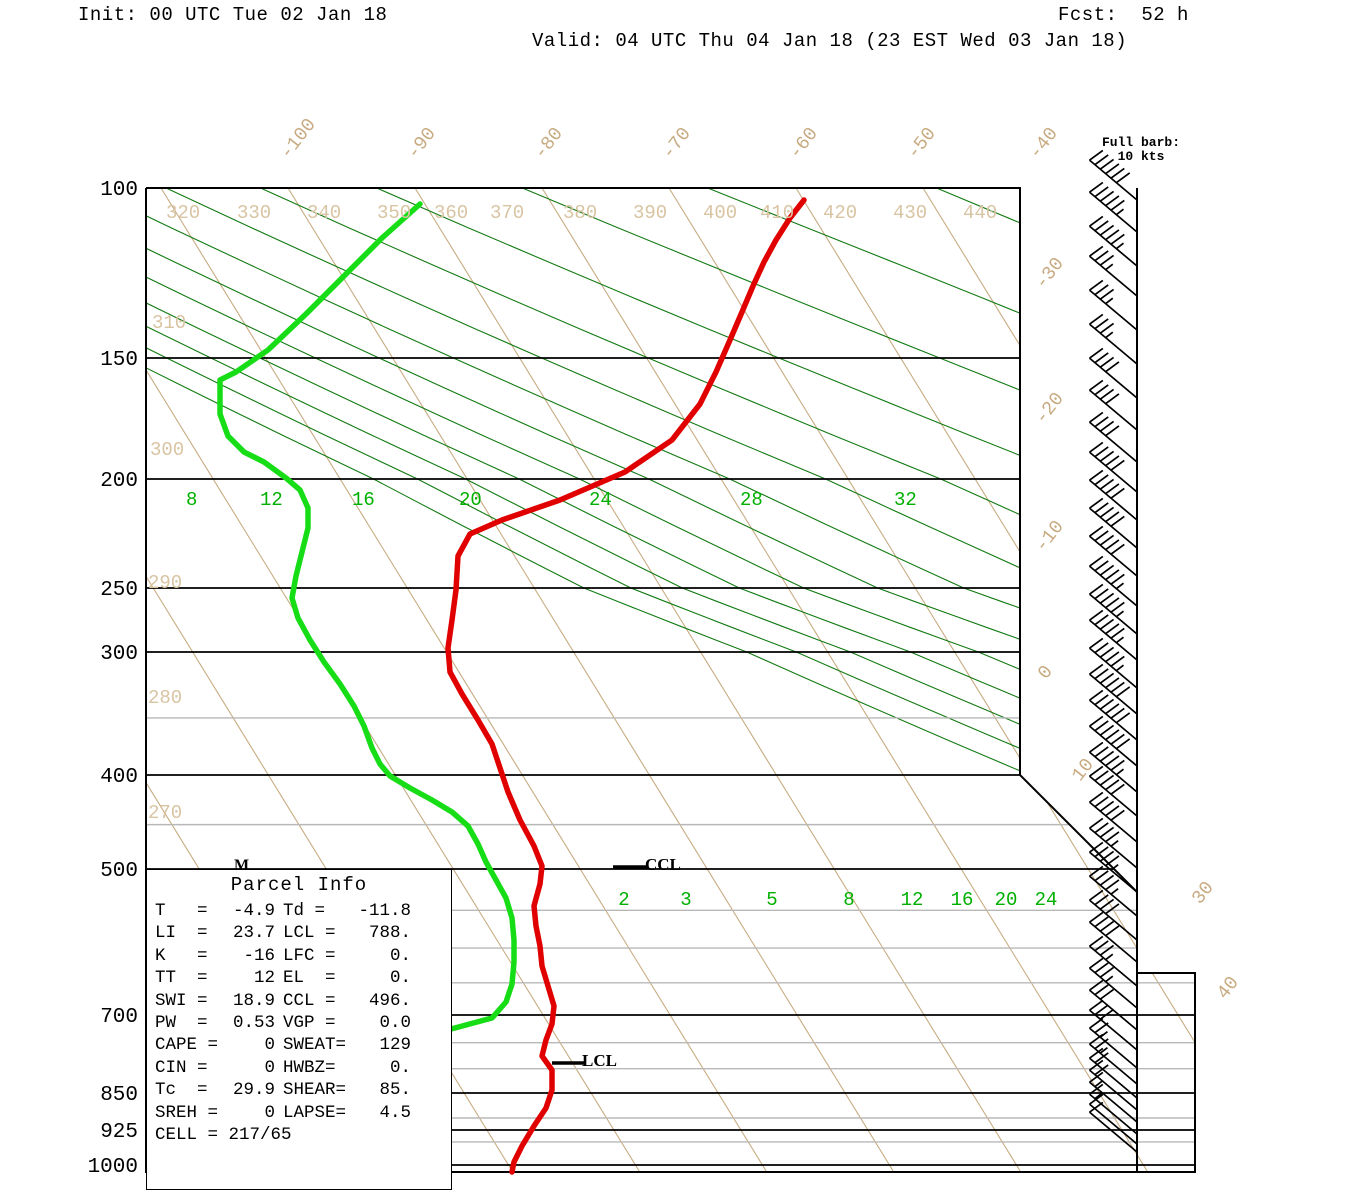 Image resolution: width=1350 pixels, height=1200 pixels. Describe the element at coordinates (119, 654) in the screenshot. I see `pressure-tick-label: 300` at that location.